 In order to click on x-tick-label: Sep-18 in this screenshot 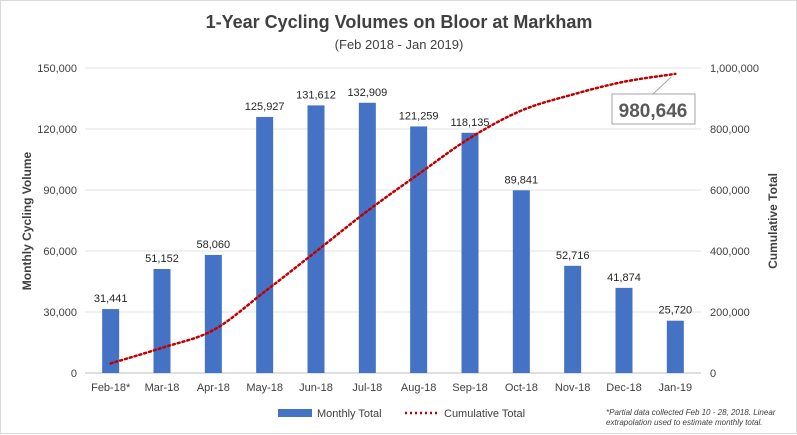, I will do `click(469, 388)`.